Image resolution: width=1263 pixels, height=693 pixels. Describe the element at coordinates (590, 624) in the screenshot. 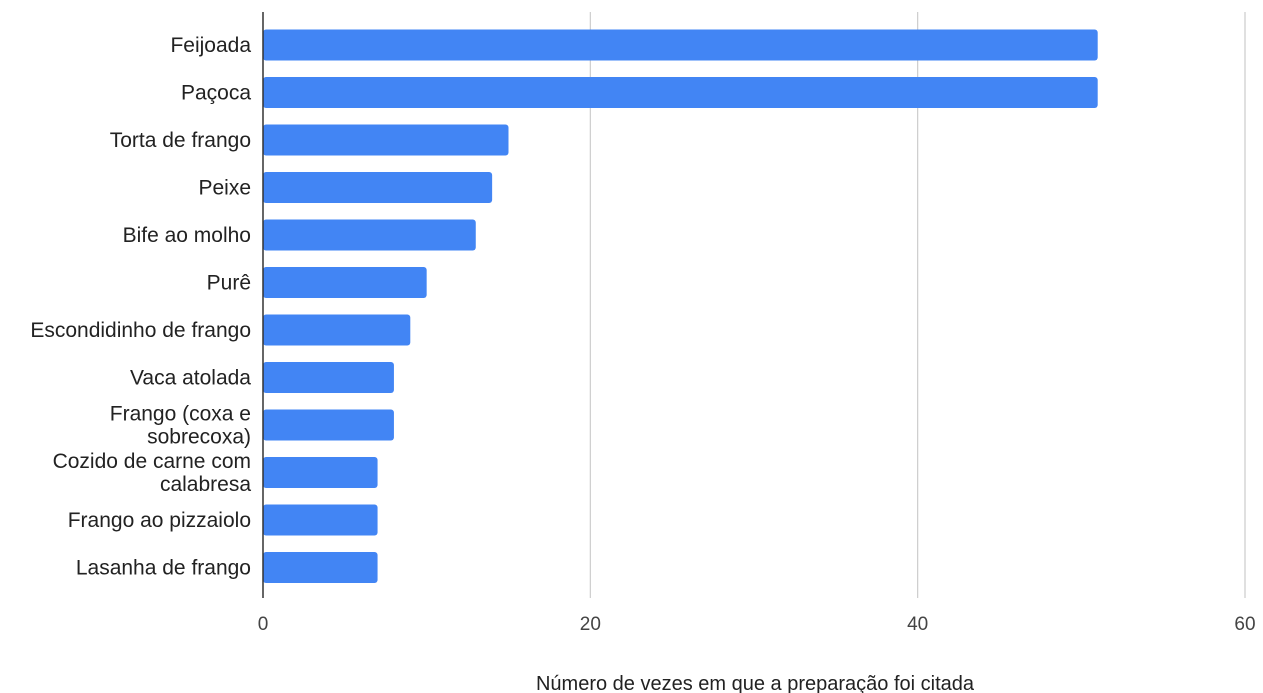

I see `x-tick-label-20: 20` at that location.